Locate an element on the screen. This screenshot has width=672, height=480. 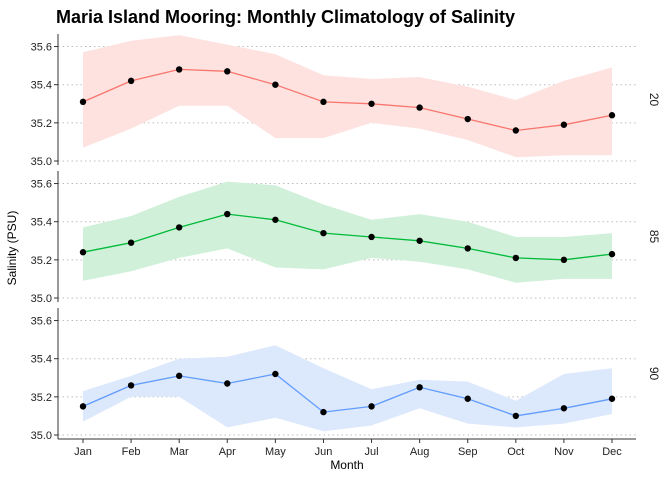
x-tick-label: Jun is located at coordinates (324, 452).